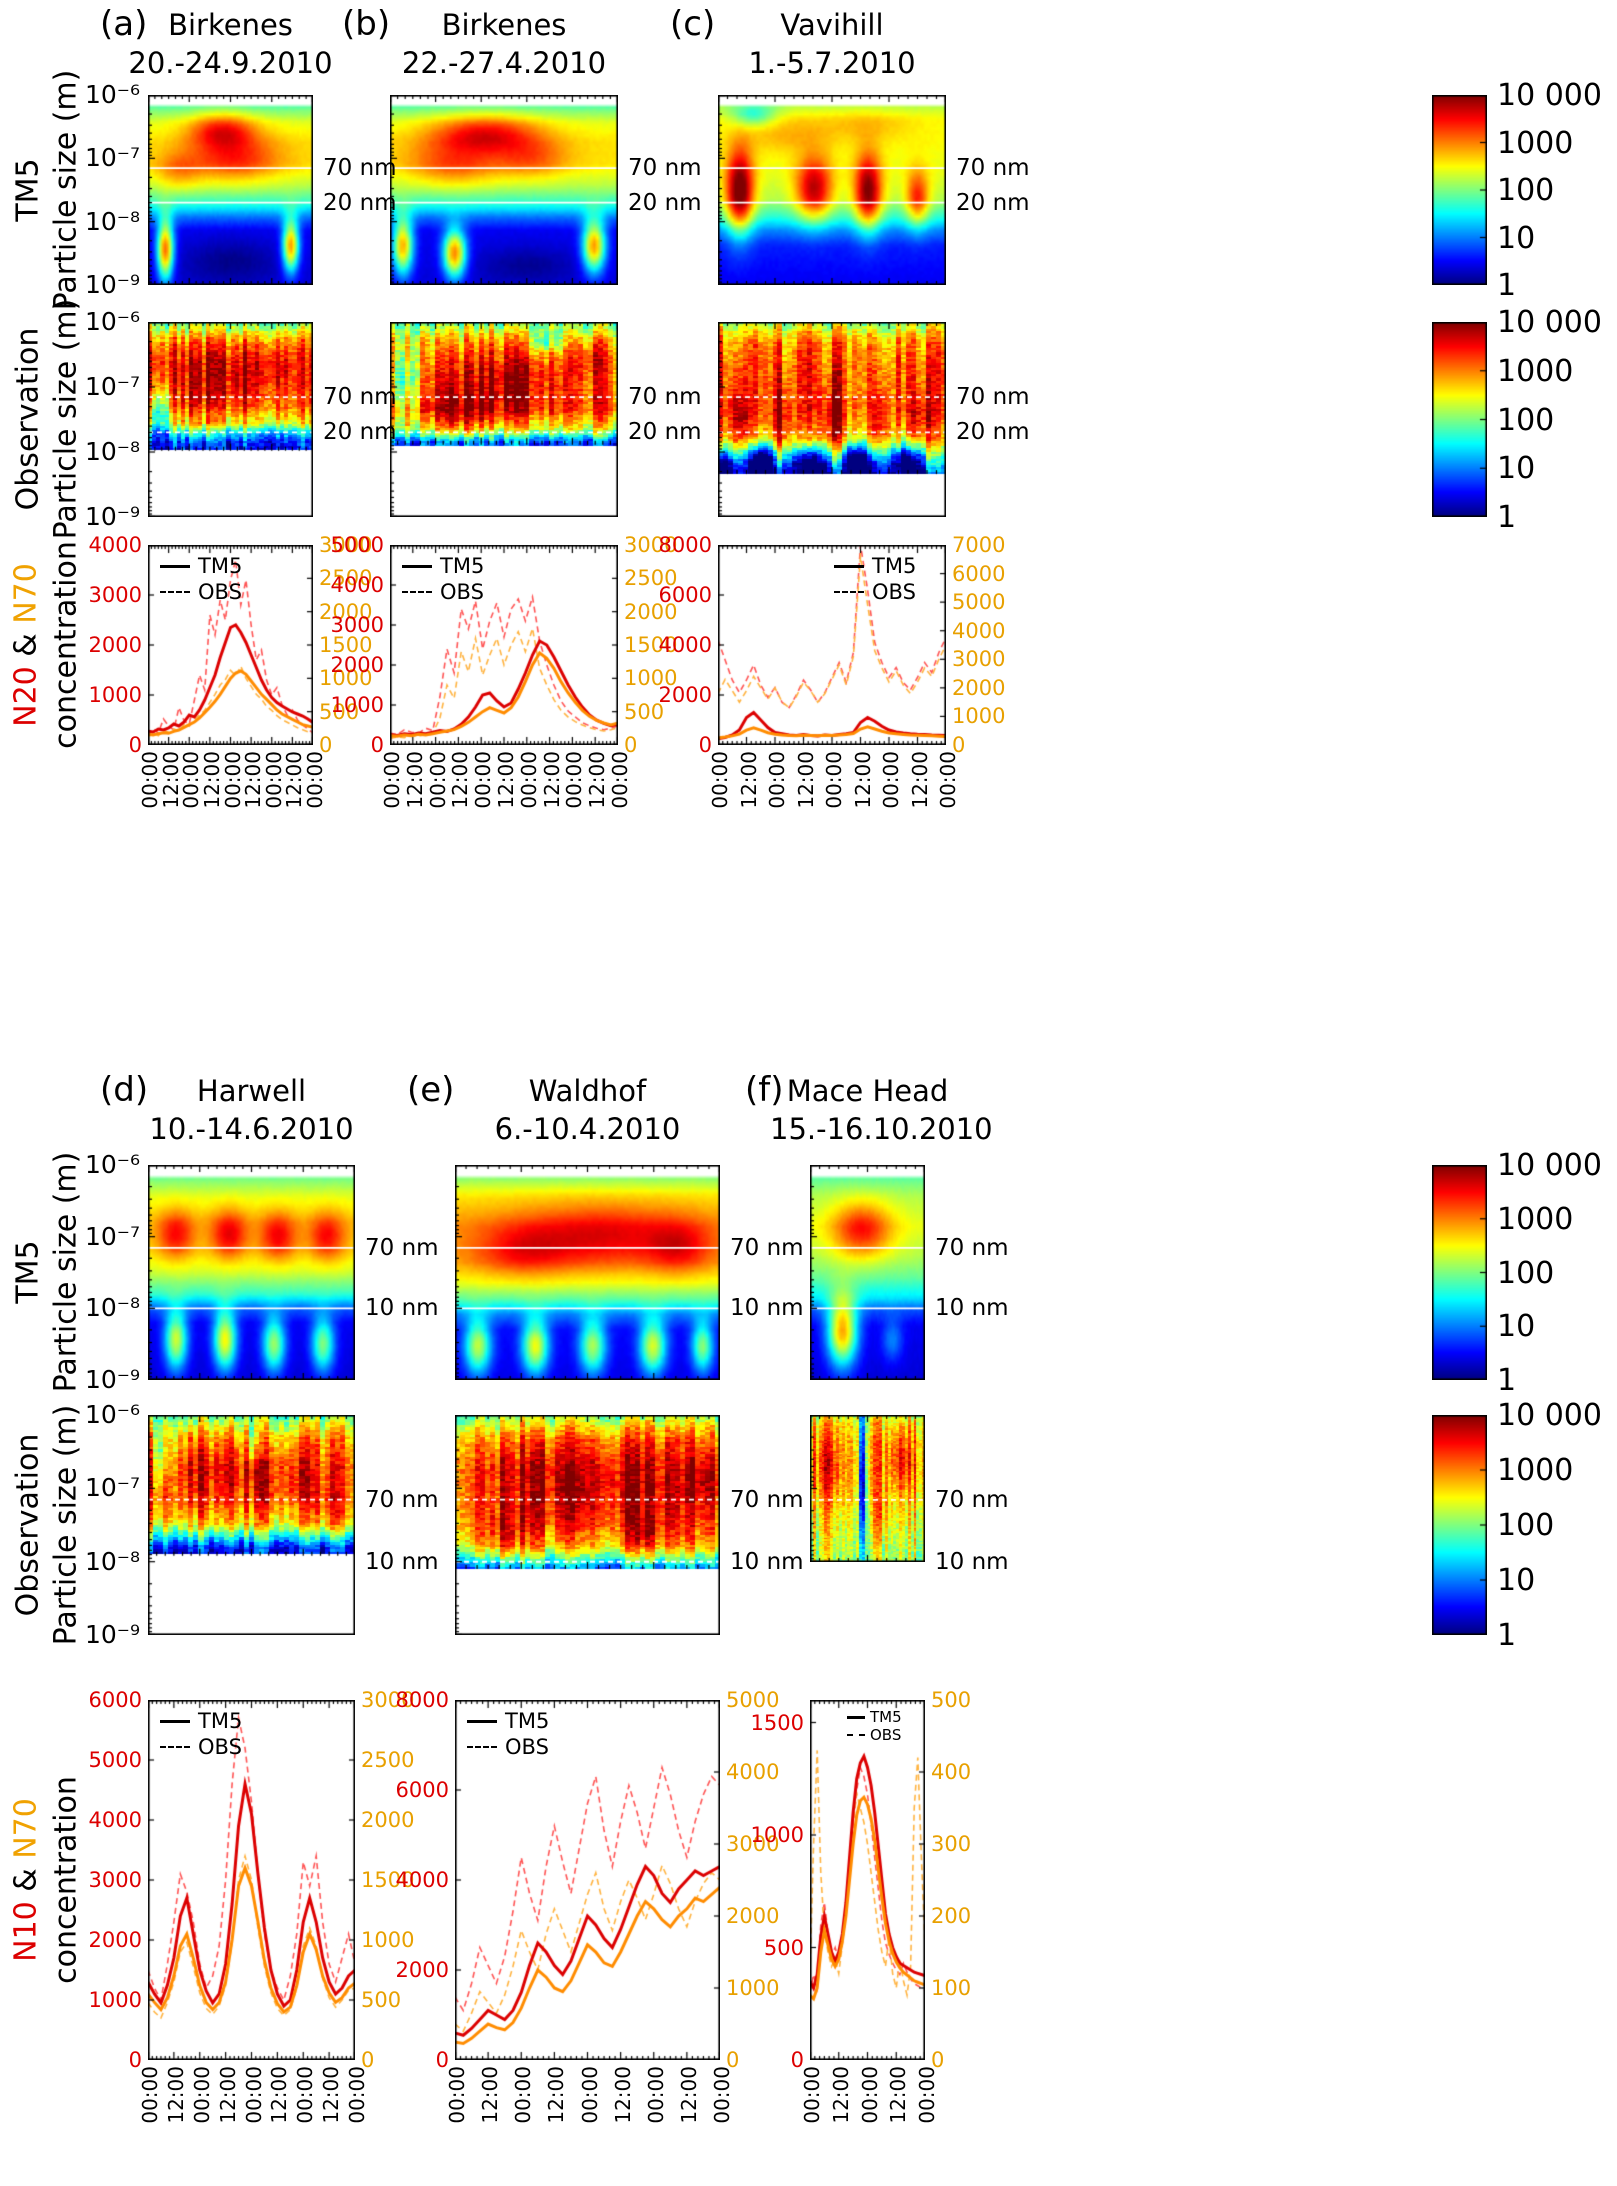 The width and height of the screenshot is (1617, 2186). I want to click on left-axis-tick: 5000, so click(115, 1760).